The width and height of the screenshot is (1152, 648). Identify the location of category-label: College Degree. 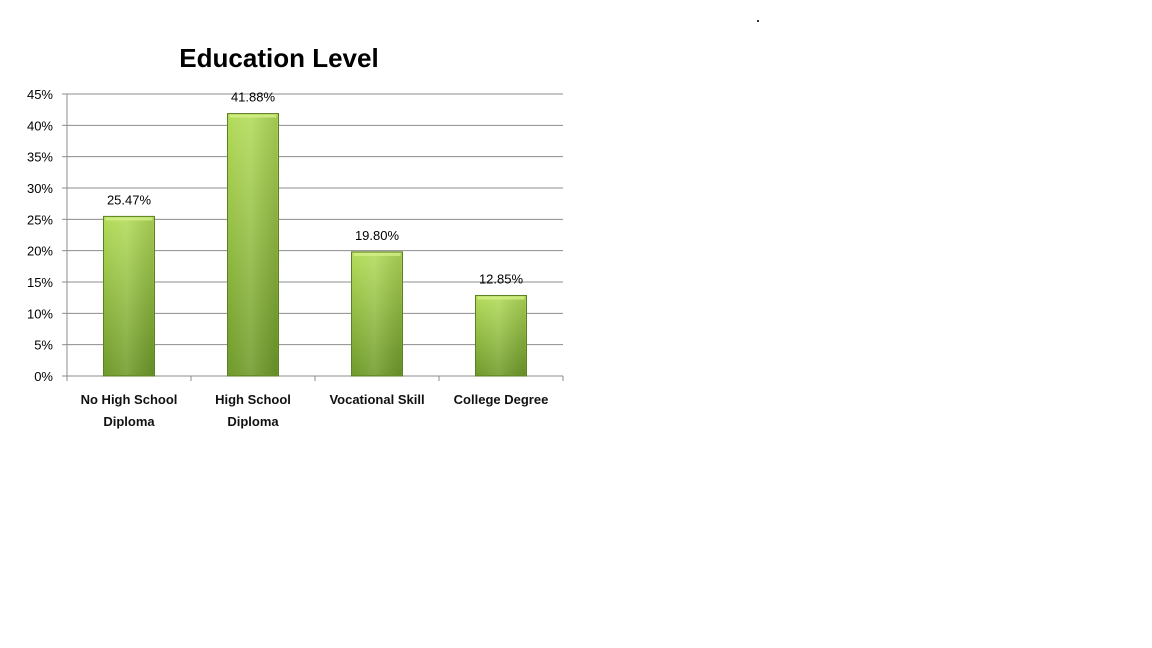
(501, 399).